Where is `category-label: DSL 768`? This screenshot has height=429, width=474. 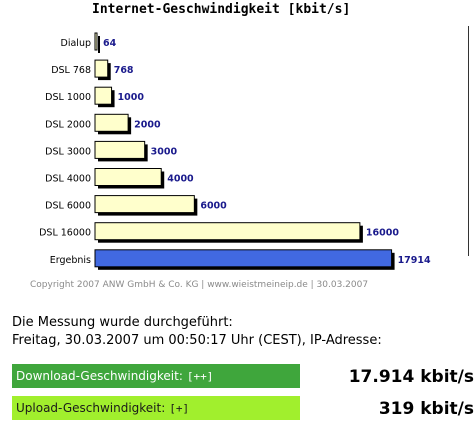 category-label: DSL 768 is located at coordinates (71, 70).